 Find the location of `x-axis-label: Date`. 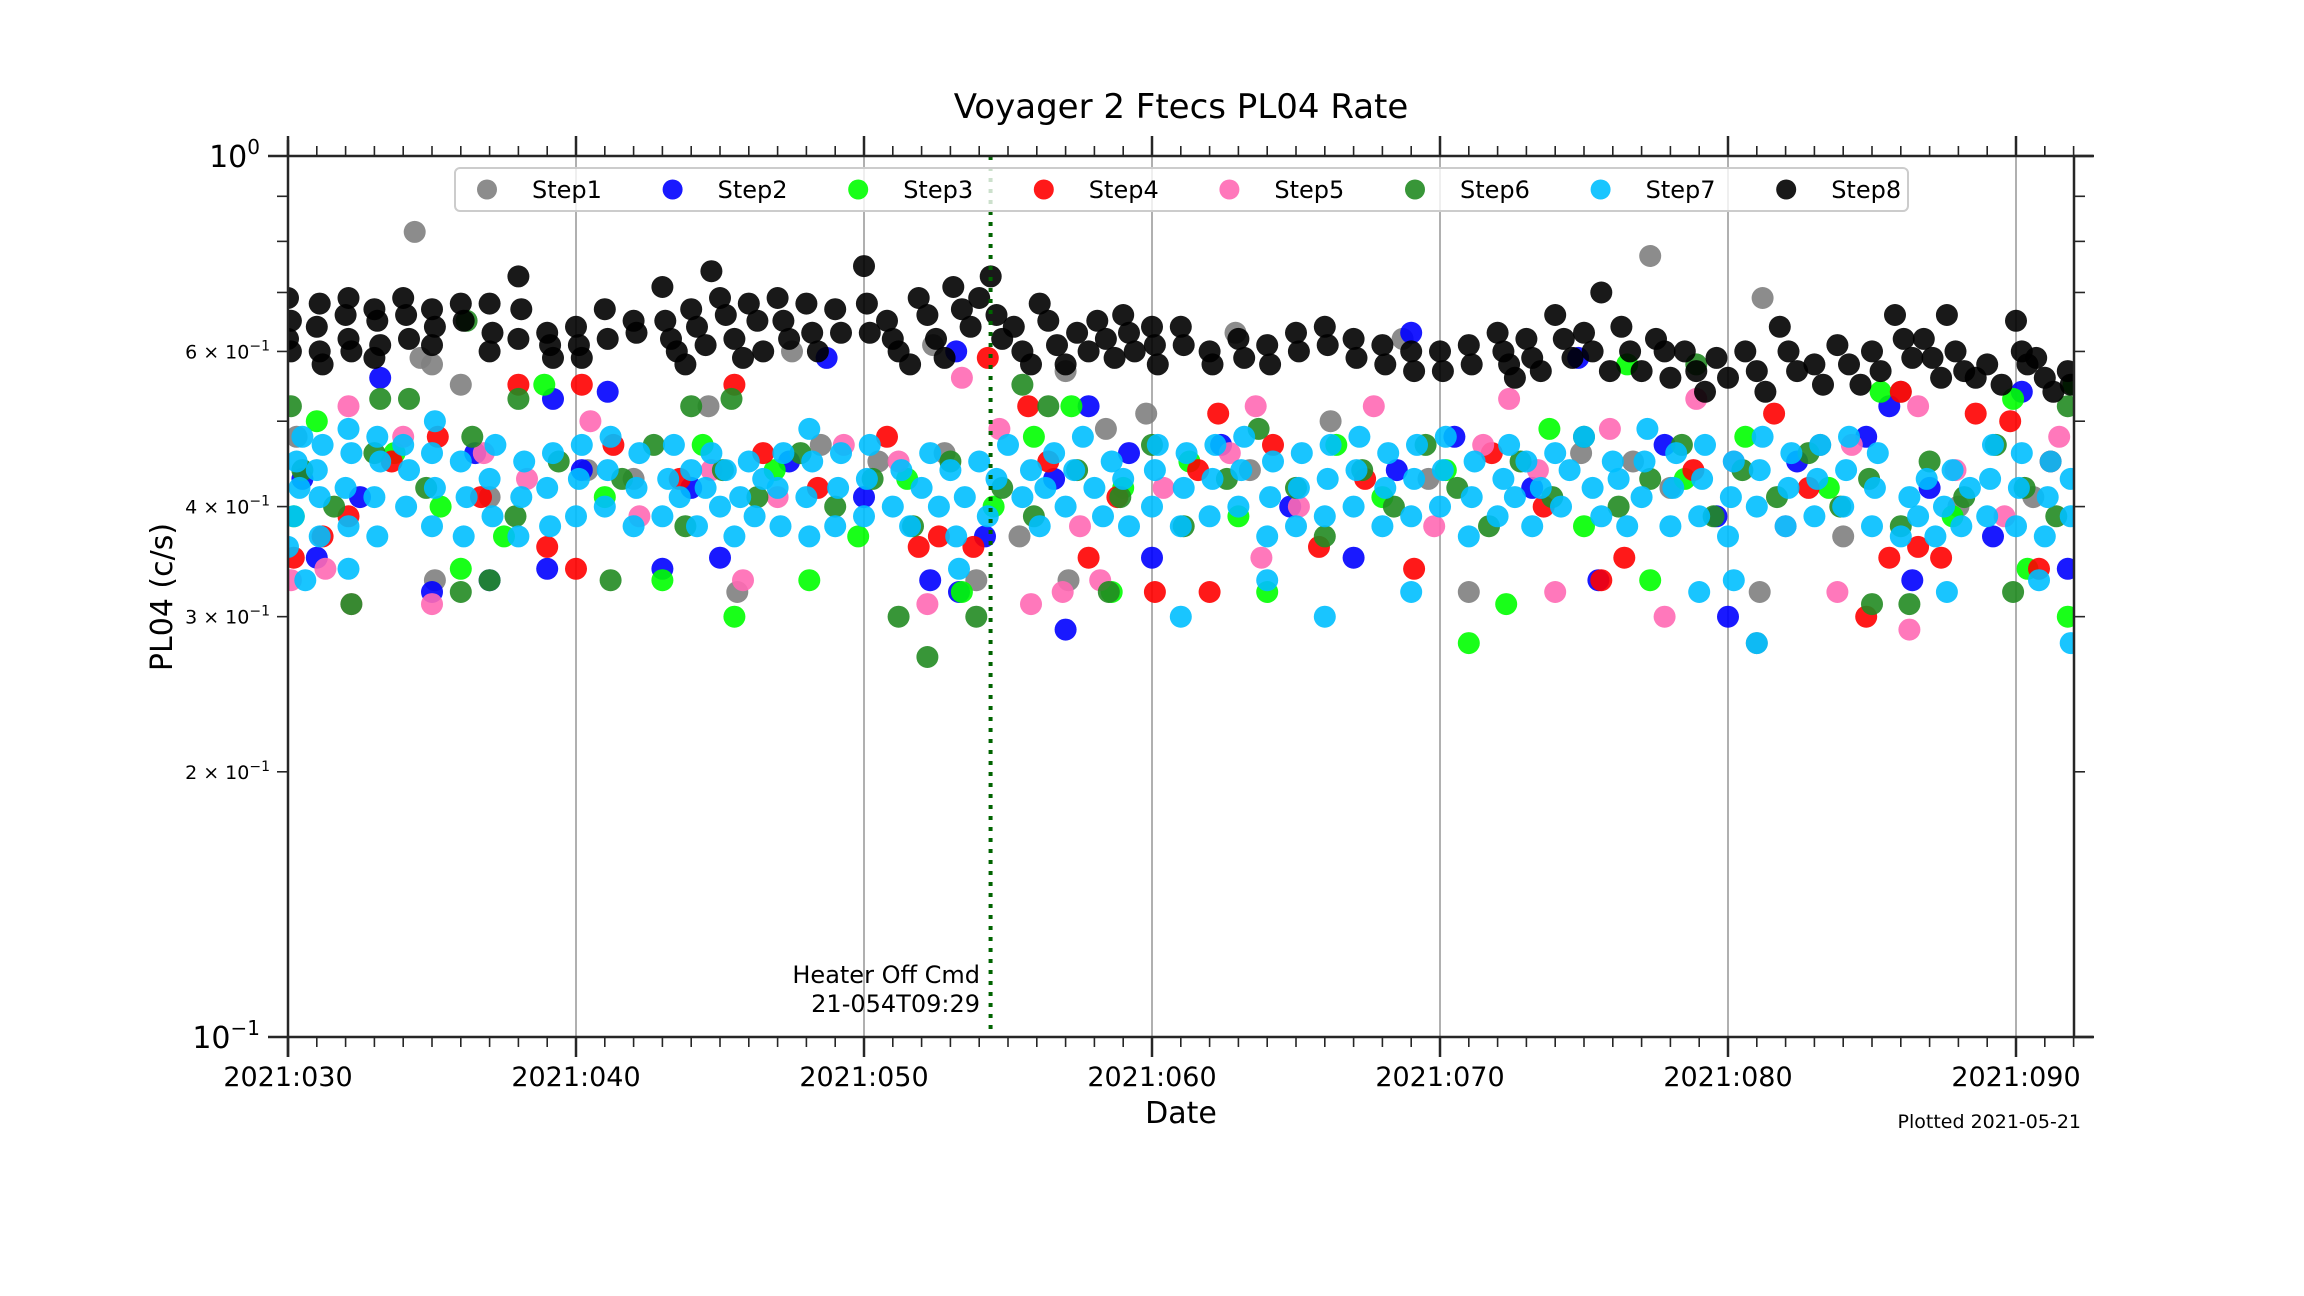

x-axis-label: Date is located at coordinates (1181, 1113).